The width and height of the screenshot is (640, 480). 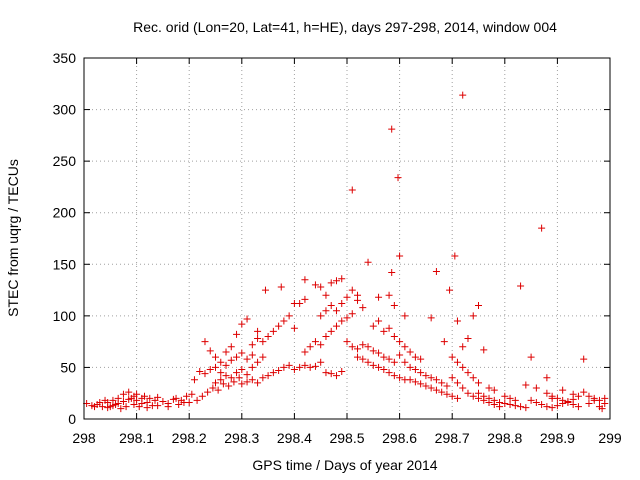 What do you see at coordinates (294, 438) in the screenshot?
I see `x-tick-label: 298.4` at bounding box center [294, 438].